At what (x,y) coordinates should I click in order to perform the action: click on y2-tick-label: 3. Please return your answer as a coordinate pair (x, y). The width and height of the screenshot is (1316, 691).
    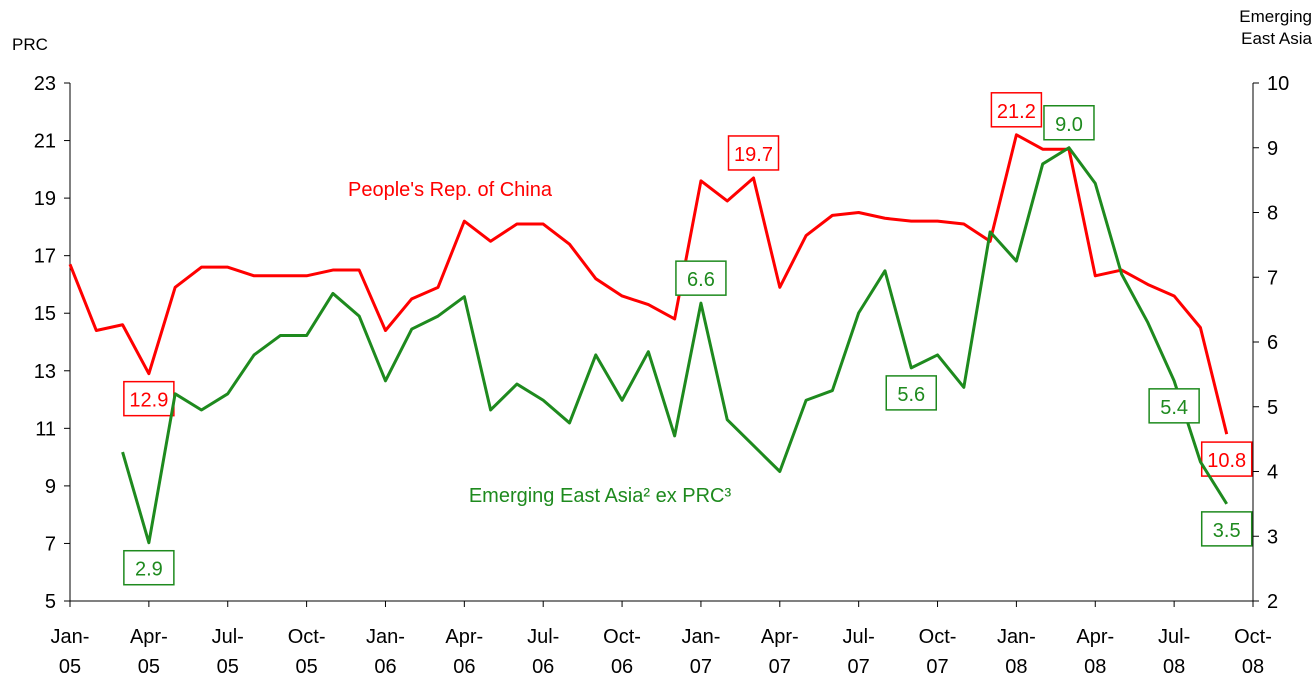
    Looking at the image, I should click on (1272, 537).